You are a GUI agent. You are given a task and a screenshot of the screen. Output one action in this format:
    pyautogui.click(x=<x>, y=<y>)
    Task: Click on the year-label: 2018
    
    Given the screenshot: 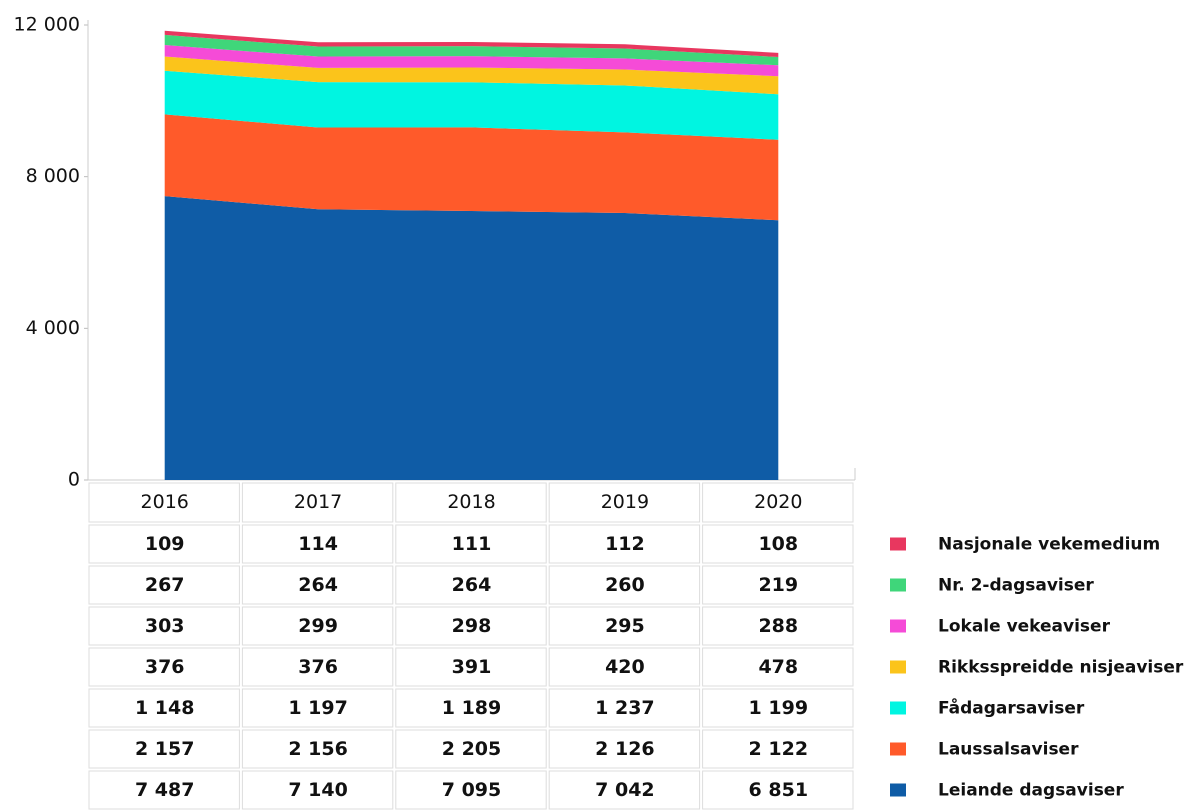 What is the action you would take?
    pyautogui.click(x=471, y=502)
    